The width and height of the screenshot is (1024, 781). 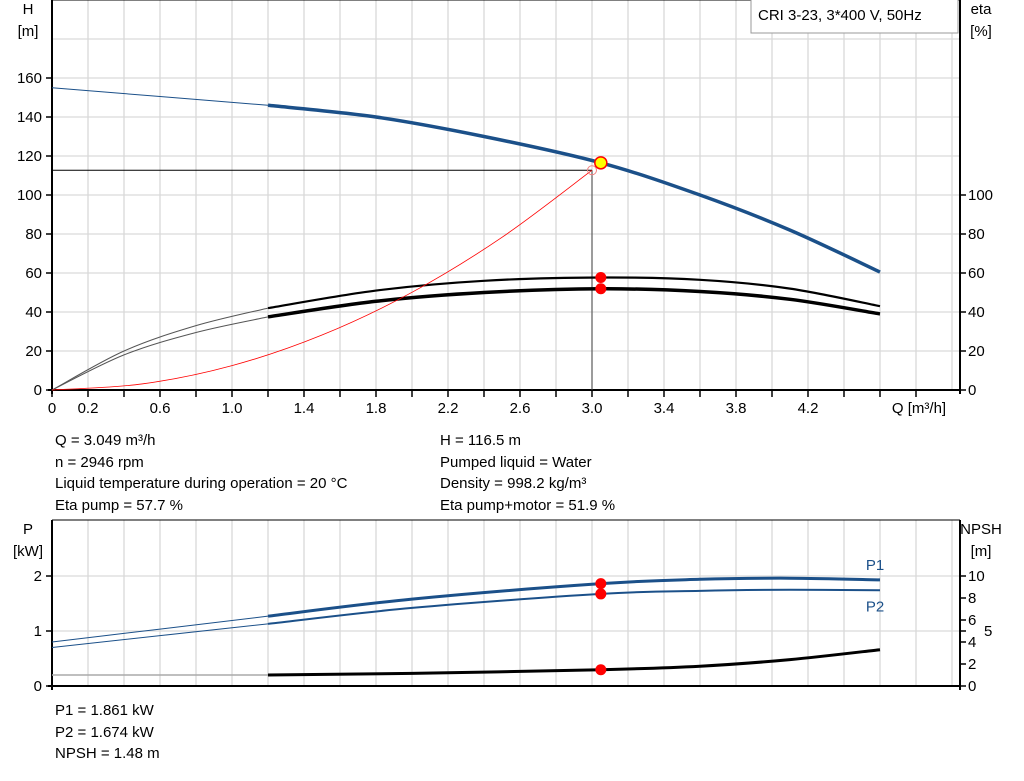 What do you see at coordinates (38, 631) in the screenshot?
I see `y-tick-label: 1` at bounding box center [38, 631].